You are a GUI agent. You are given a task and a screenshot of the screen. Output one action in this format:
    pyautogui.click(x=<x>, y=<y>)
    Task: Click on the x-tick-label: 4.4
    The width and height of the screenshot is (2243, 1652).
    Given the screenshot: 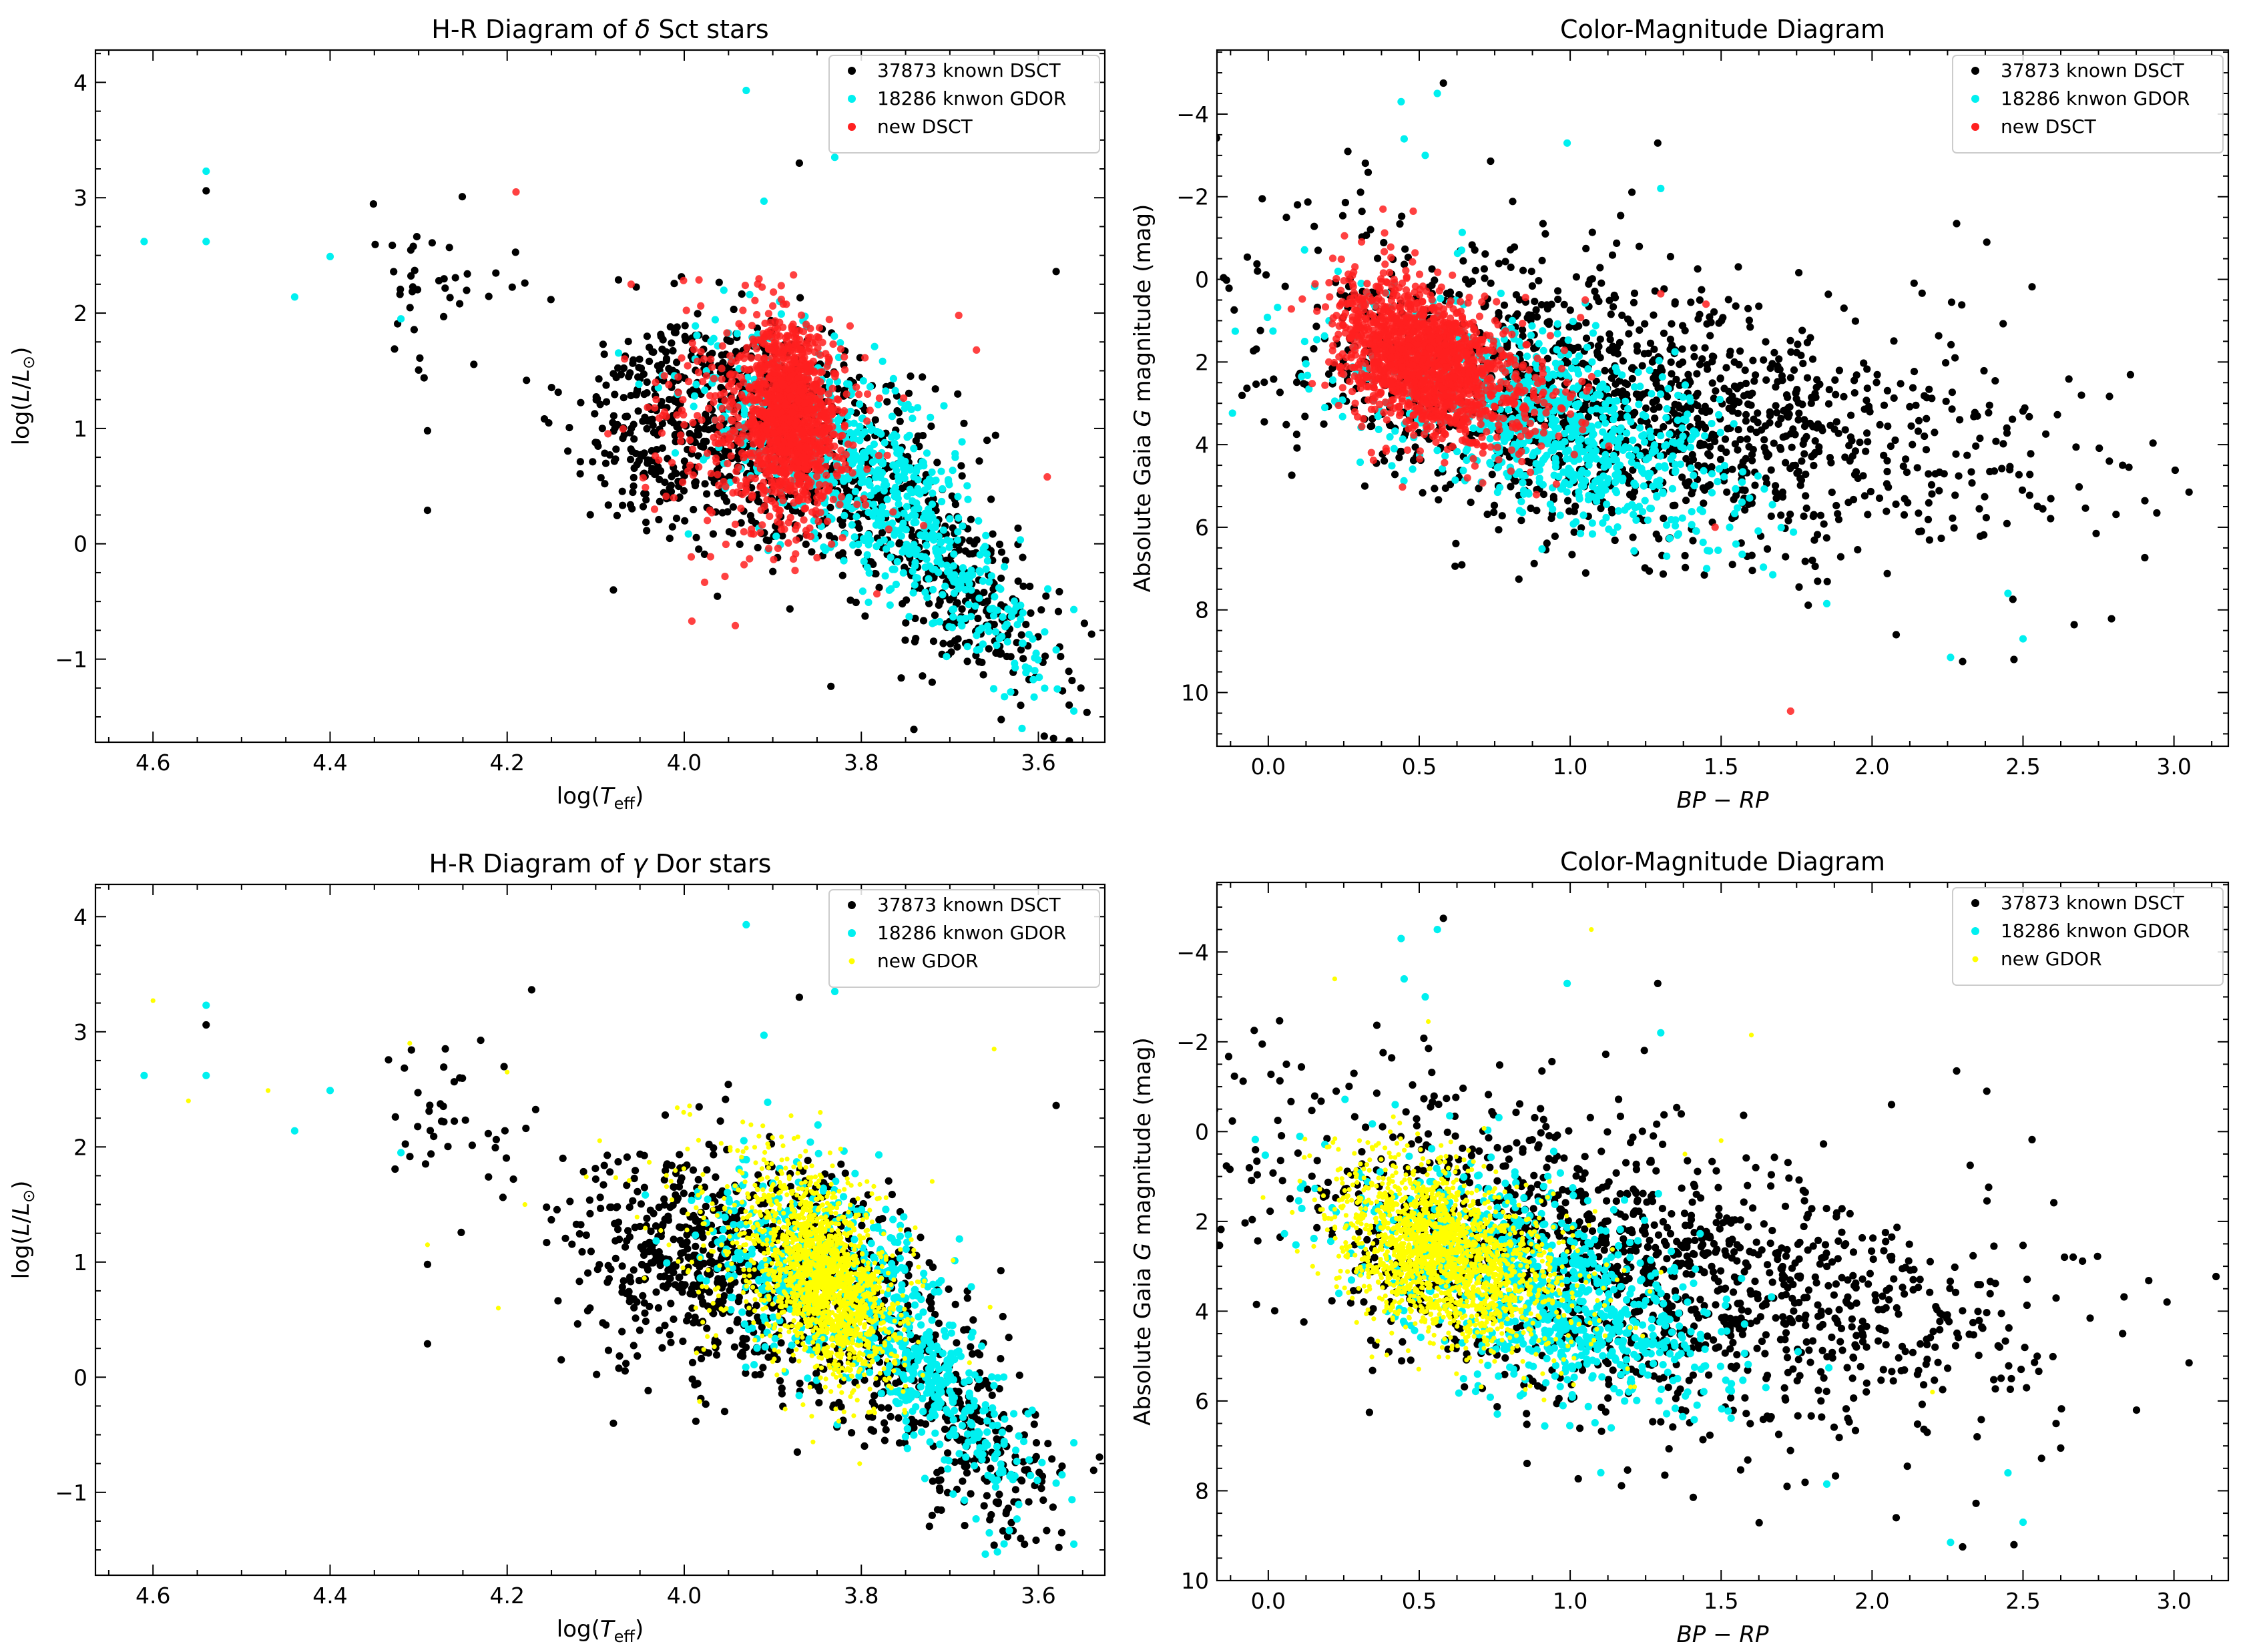 What is the action you would take?
    pyautogui.click(x=329, y=763)
    